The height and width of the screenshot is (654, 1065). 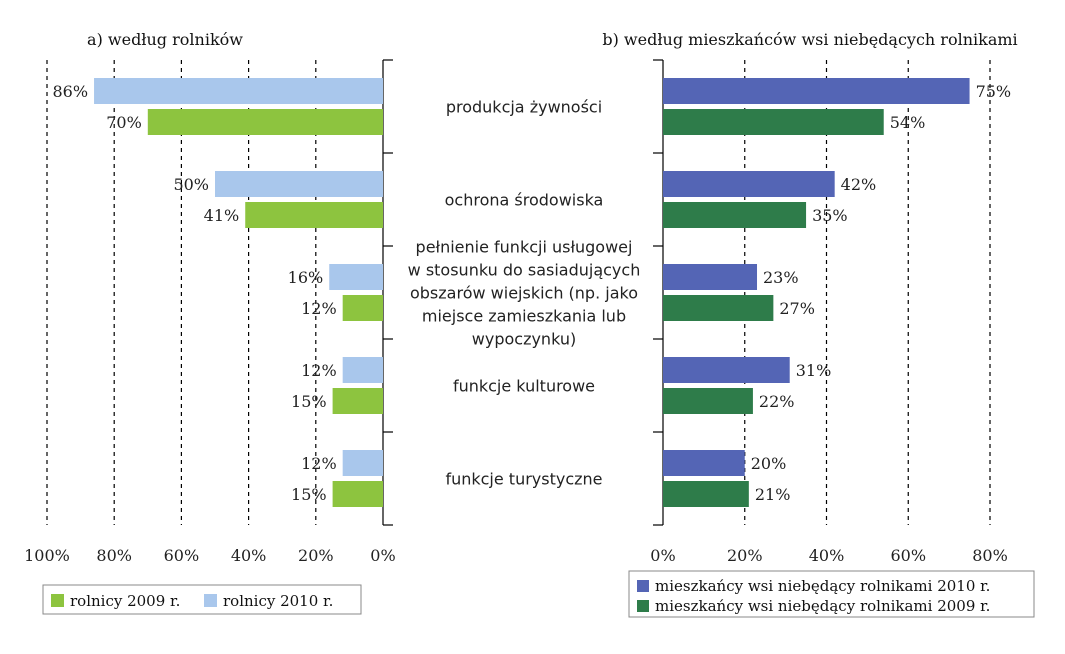 I want to click on left-data-label: 70%, so click(x=124, y=122).